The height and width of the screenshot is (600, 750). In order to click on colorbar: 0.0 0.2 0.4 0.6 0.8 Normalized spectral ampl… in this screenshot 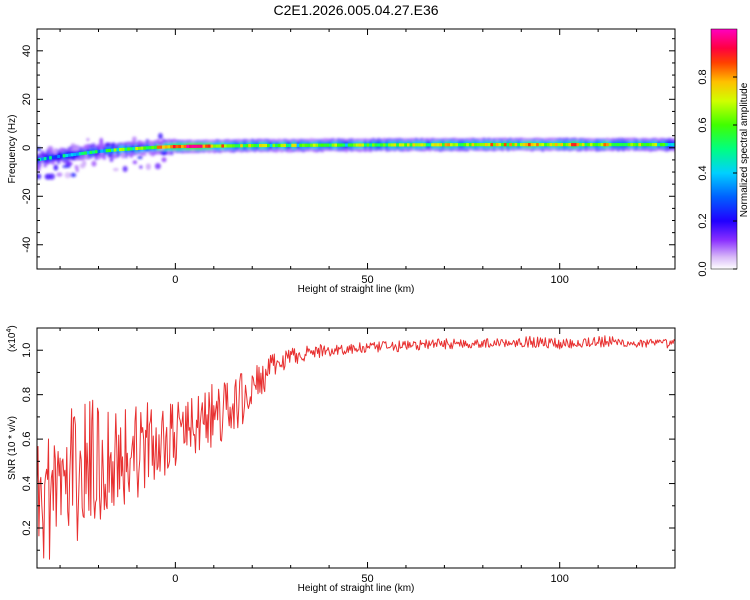, I will do `click(723, 152)`.